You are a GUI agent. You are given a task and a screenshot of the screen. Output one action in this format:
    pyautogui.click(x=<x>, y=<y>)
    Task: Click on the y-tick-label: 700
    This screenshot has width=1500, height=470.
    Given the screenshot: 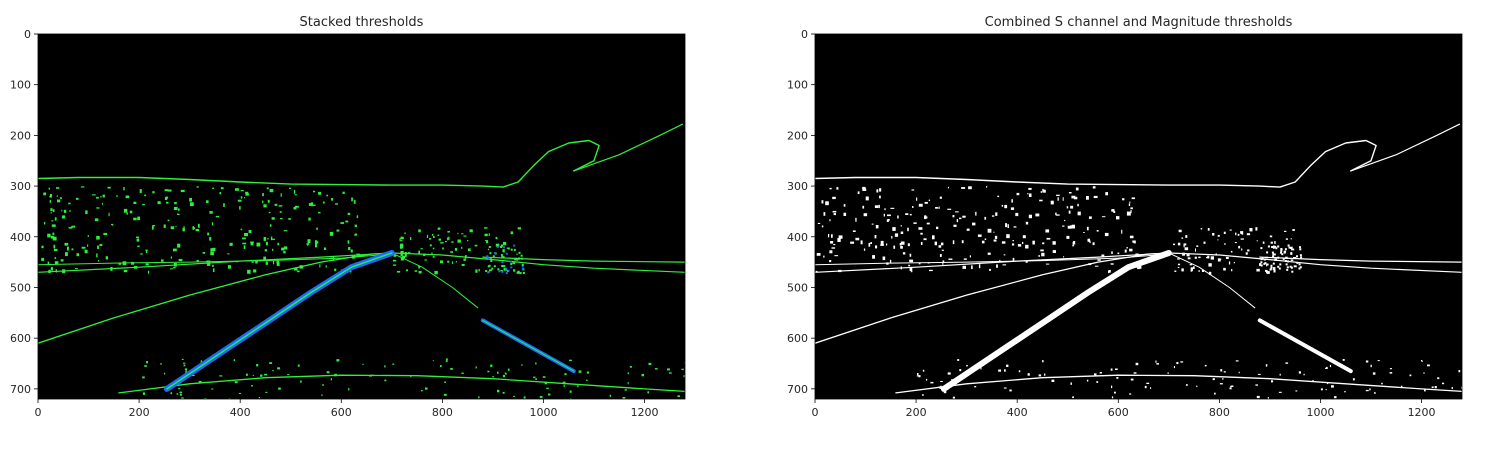 What is the action you would take?
    pyautogui.click(x=797, y=389)
    